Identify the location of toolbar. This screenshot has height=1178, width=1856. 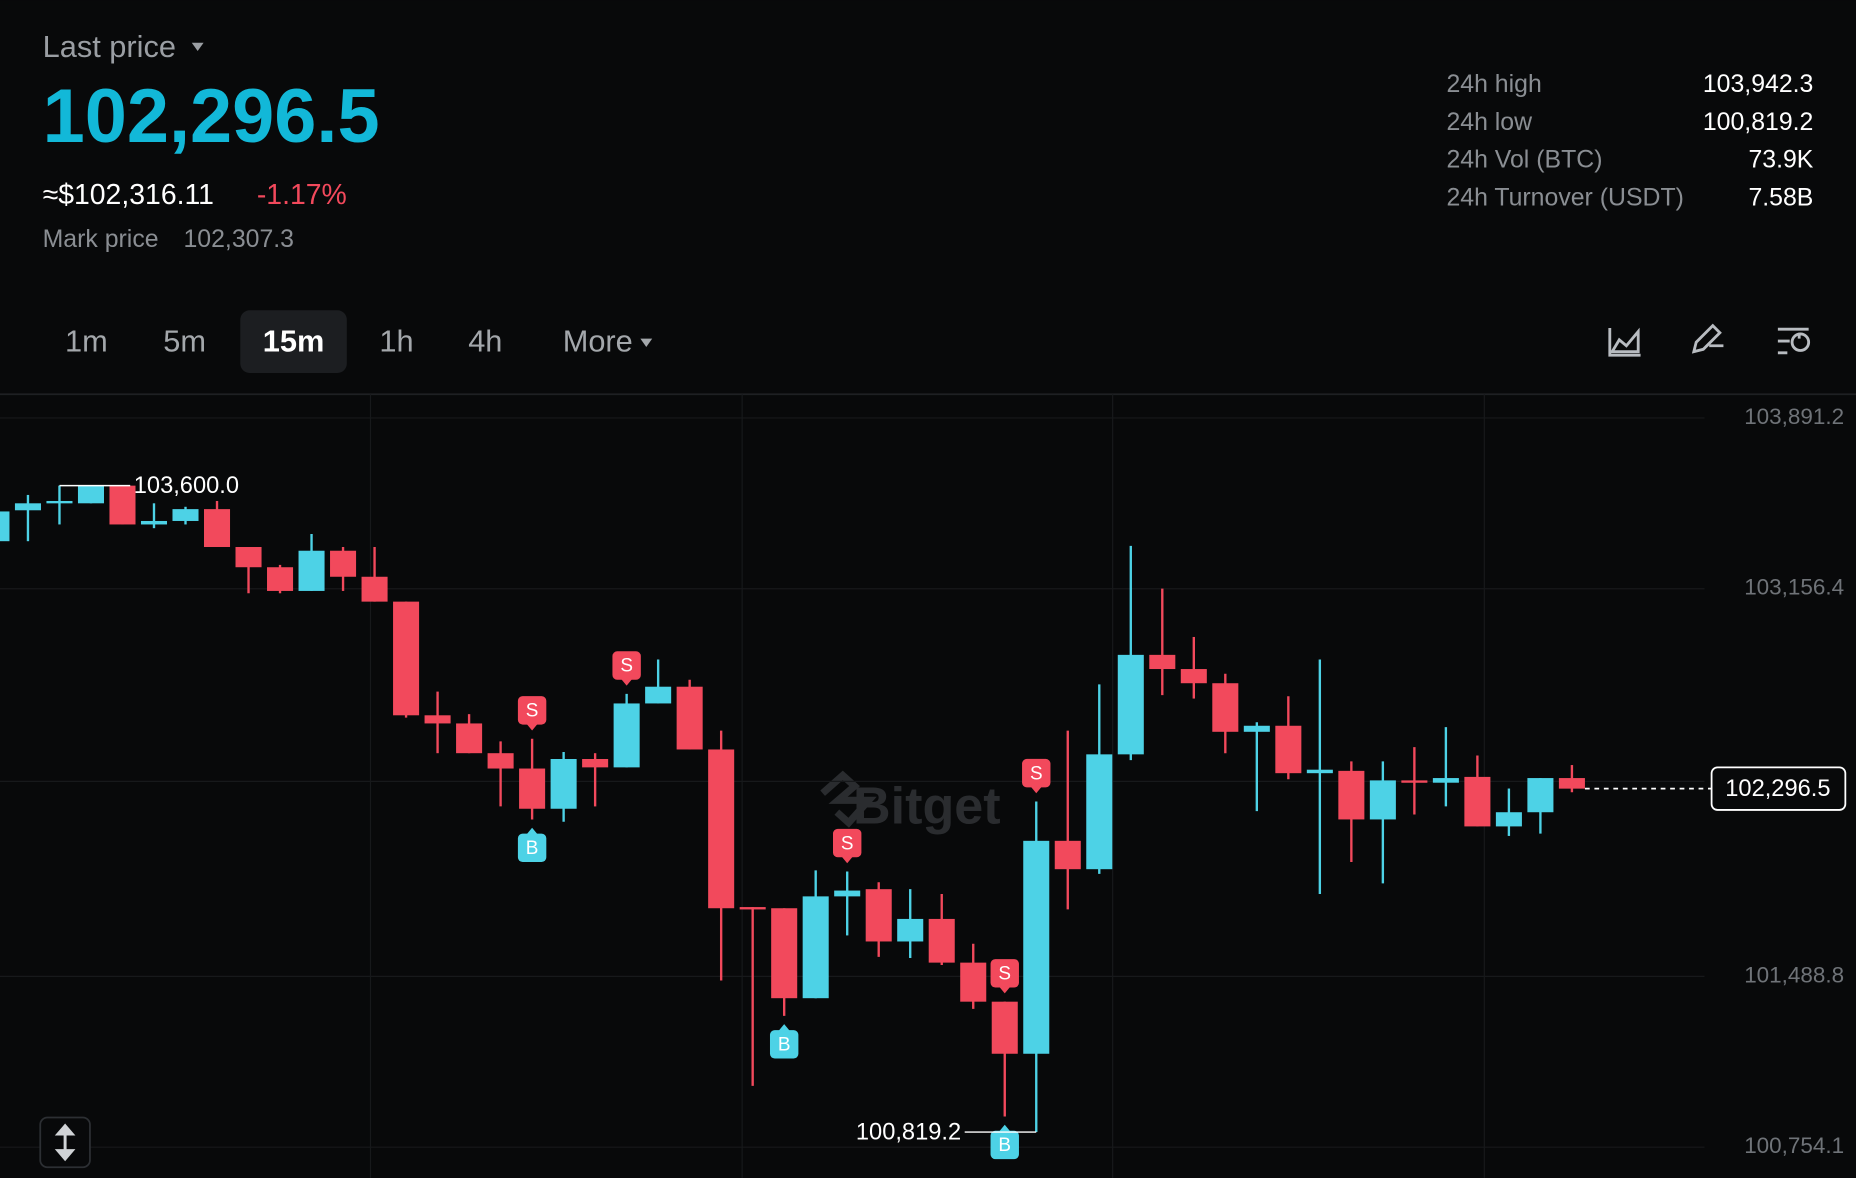
(1709, 340).